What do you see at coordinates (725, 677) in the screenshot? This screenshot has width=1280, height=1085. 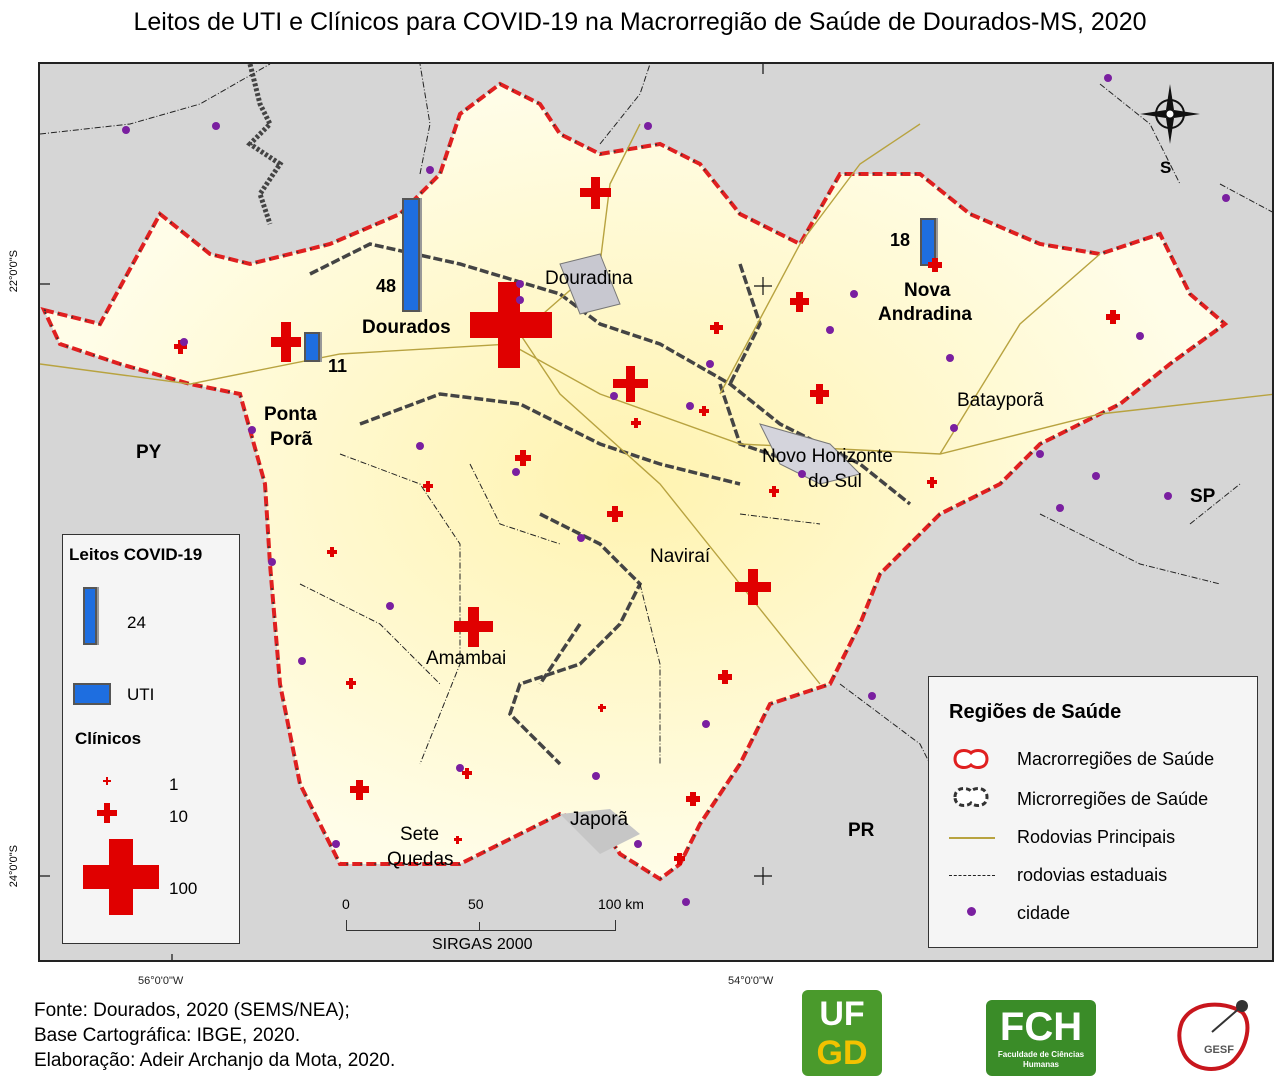 I see `clinic-cross-h` at bounding box center [725, 677].